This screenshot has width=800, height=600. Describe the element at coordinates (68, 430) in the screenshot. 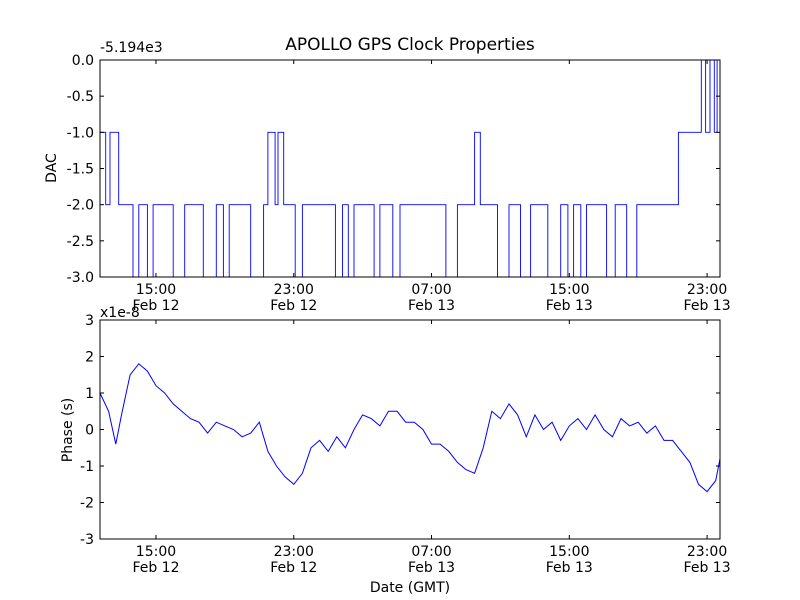

I see `phase-y-axis-label: Phase (s)` at that location.